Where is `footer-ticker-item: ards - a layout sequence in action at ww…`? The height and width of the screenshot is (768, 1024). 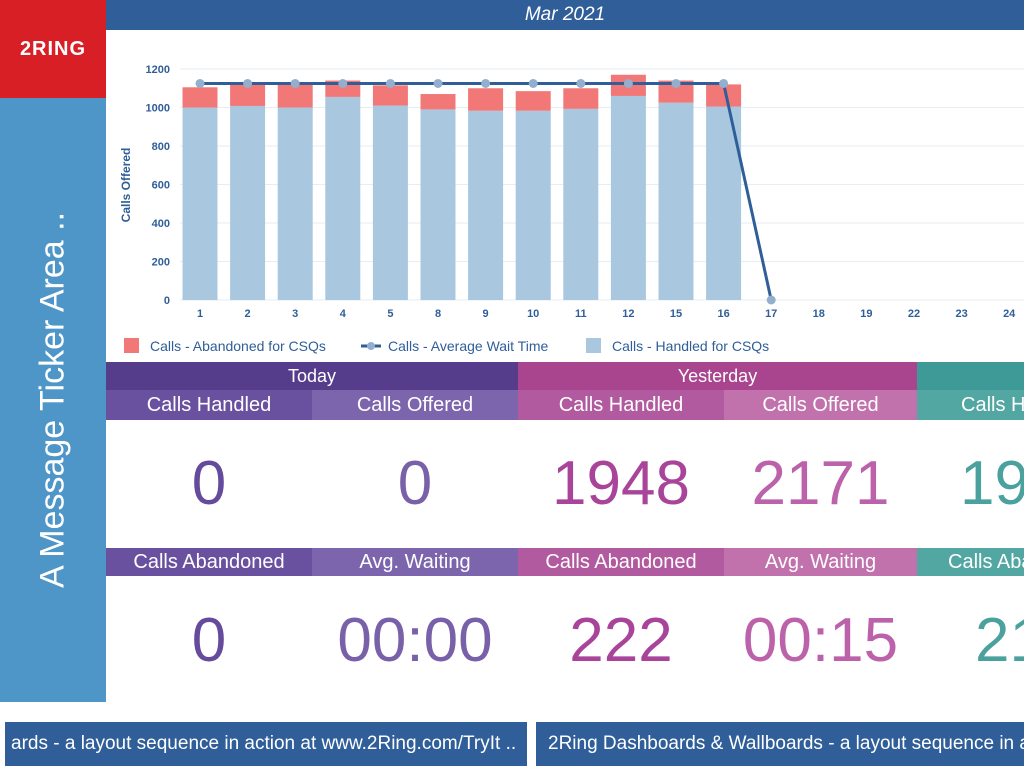 footer-ticker-item: ards - a layout sequence in action at ww… is located at coordinates (266, 744).